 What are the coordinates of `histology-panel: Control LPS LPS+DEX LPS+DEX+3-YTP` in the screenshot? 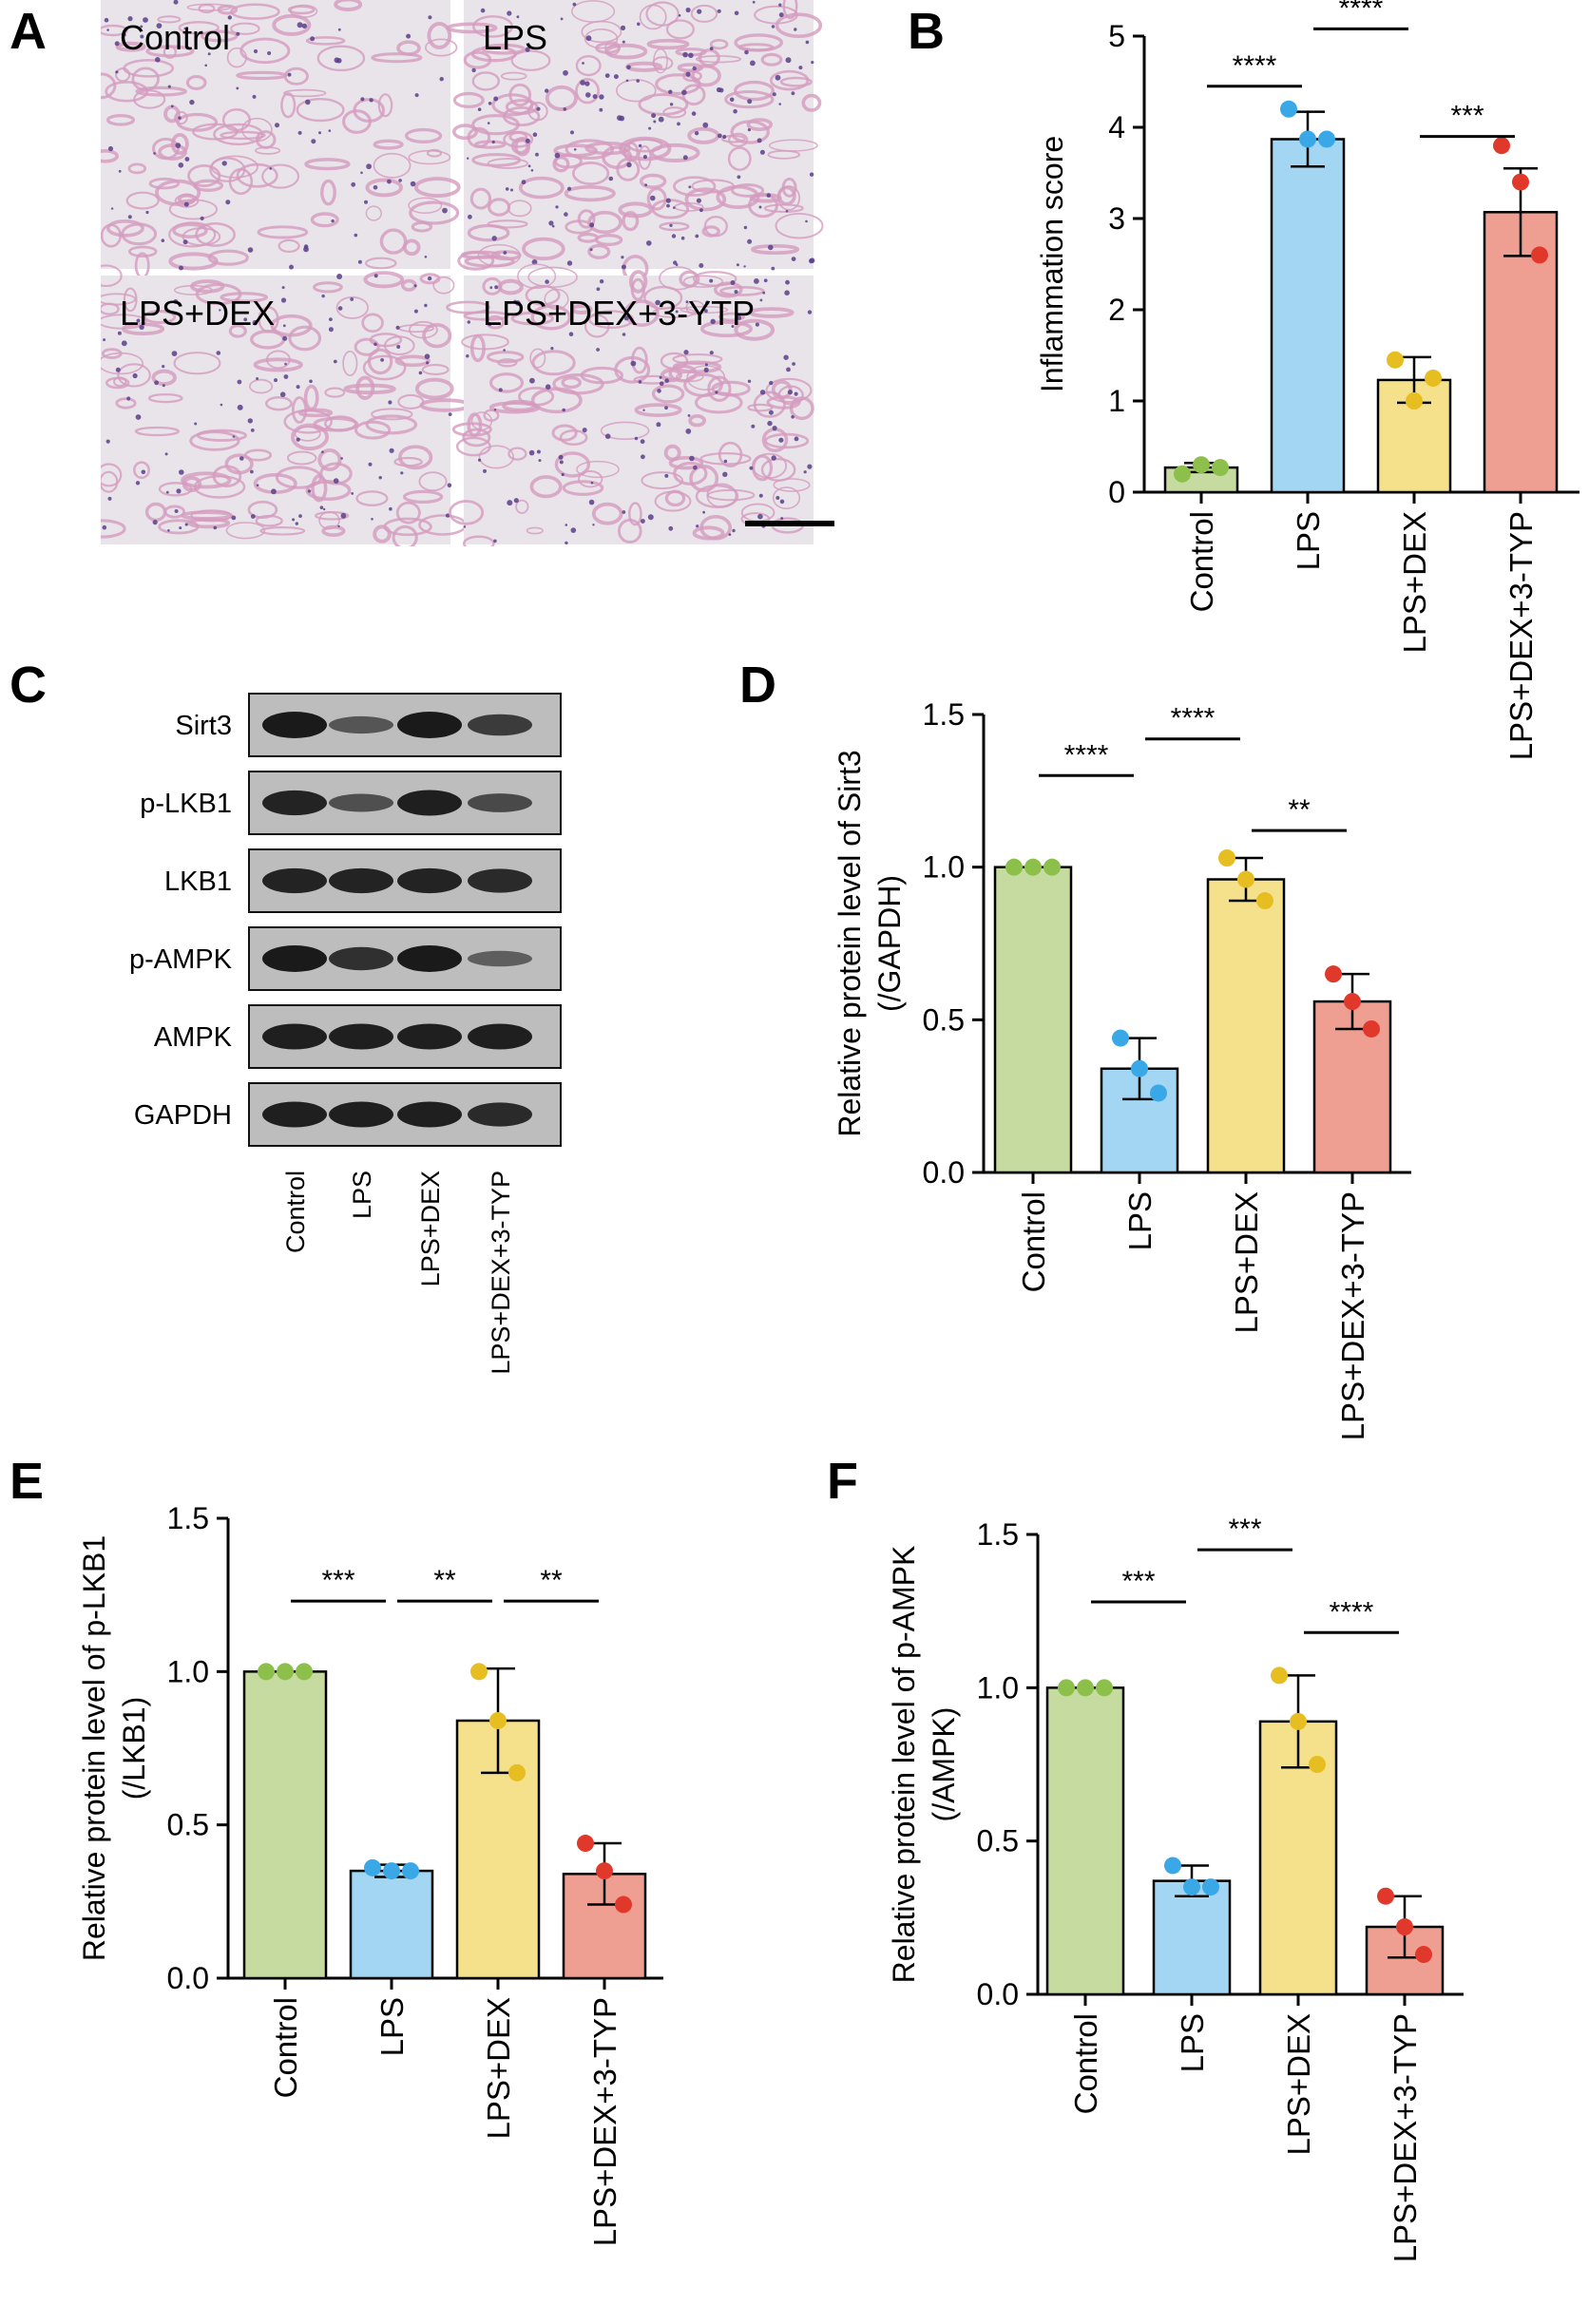 It's located at (467, 273).